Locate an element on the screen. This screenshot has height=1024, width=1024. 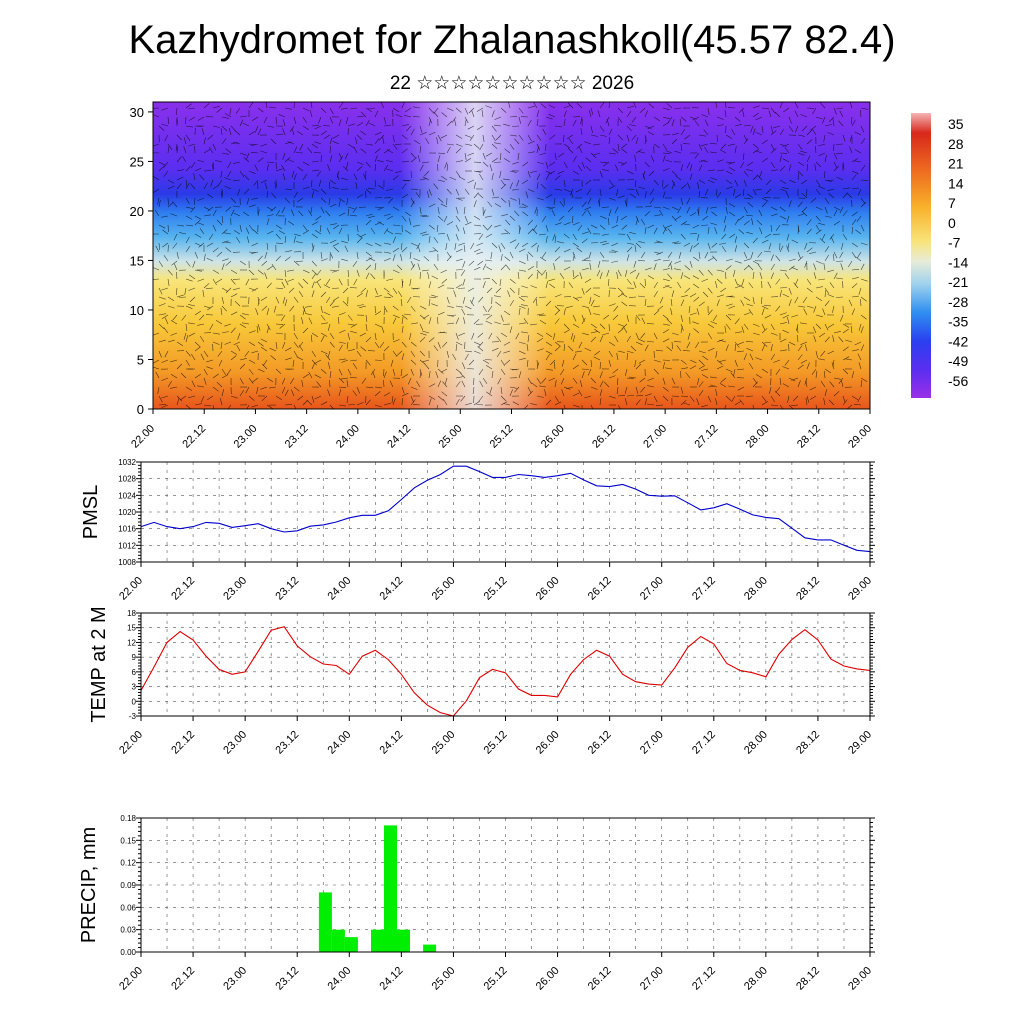
ytick-label: 9 is located at coordinates (134, 657).